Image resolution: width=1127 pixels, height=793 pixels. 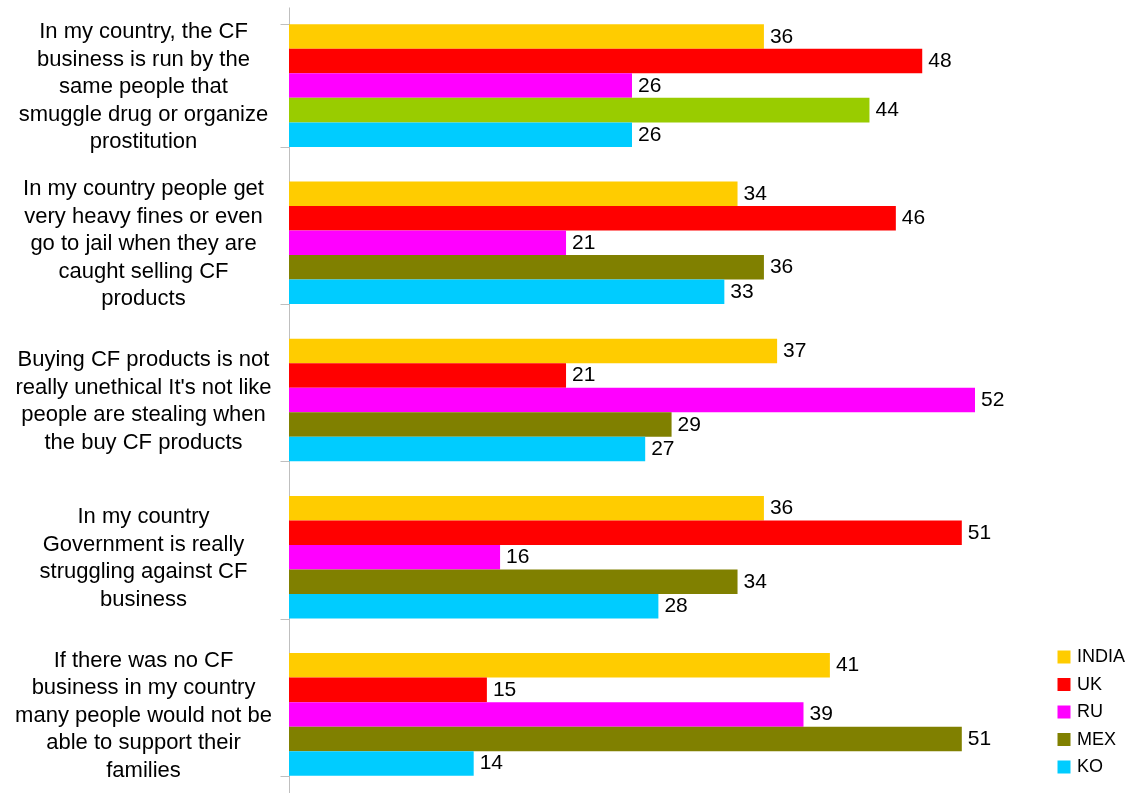 I want to click on data-label: 52, so click(x=993, y=398).